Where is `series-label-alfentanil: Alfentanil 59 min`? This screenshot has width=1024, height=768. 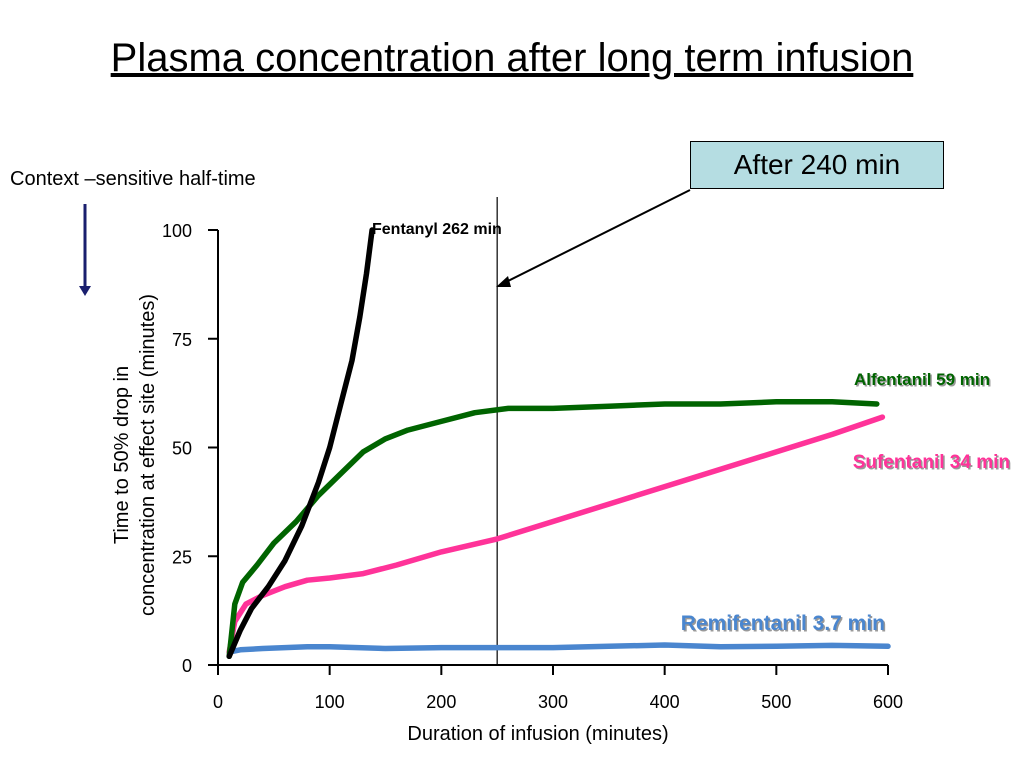
series-label-alfentanil: Alfentanil 59 min is located at coordinates (922, 379).